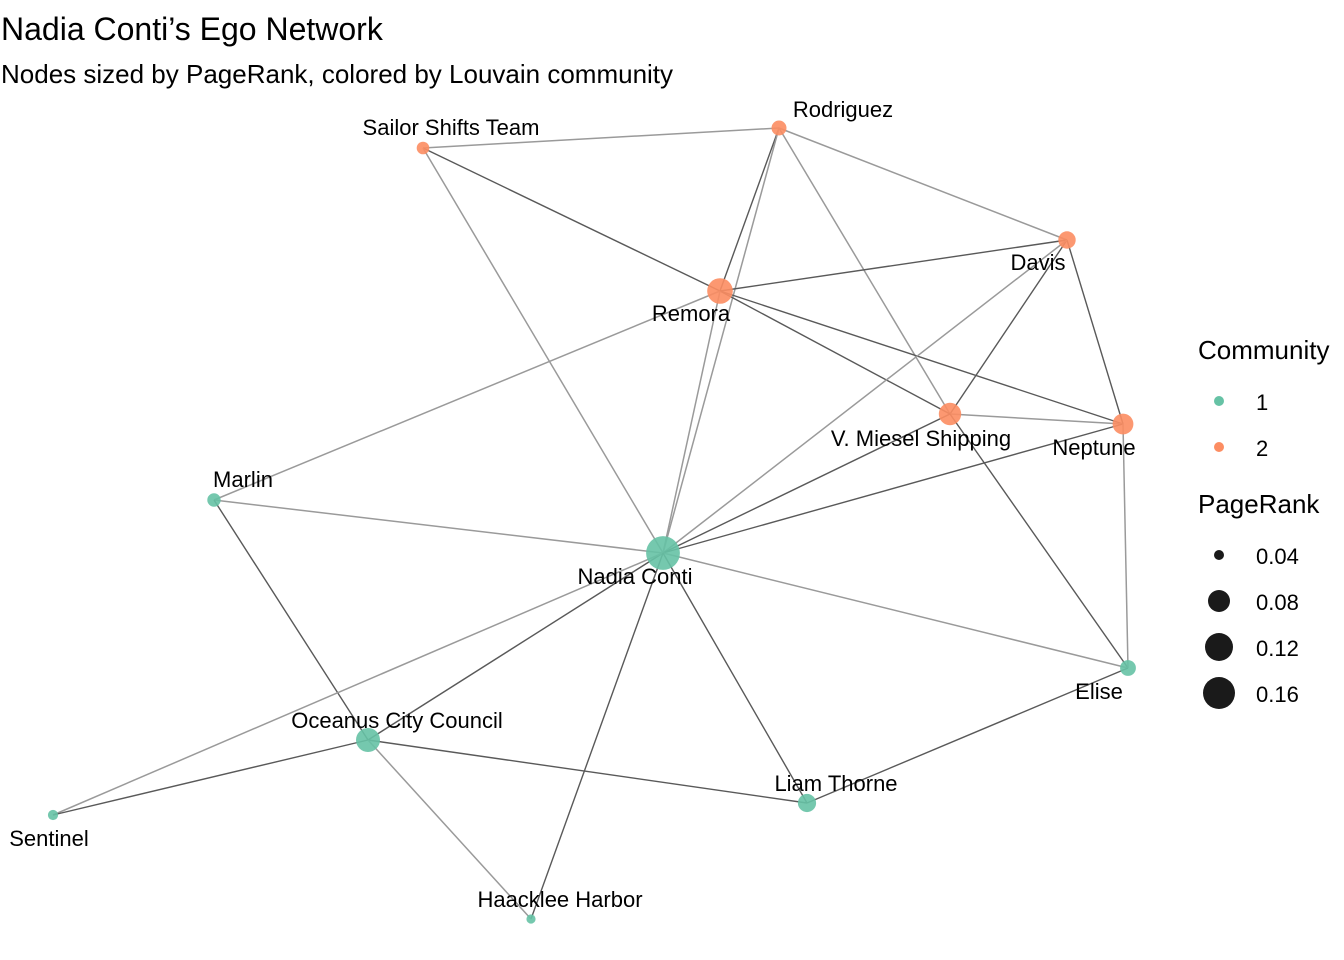  What do you see at coordinates (779, 128) in the screenshot?
I see `node-rodriguez` at bounding box center [779, 128].